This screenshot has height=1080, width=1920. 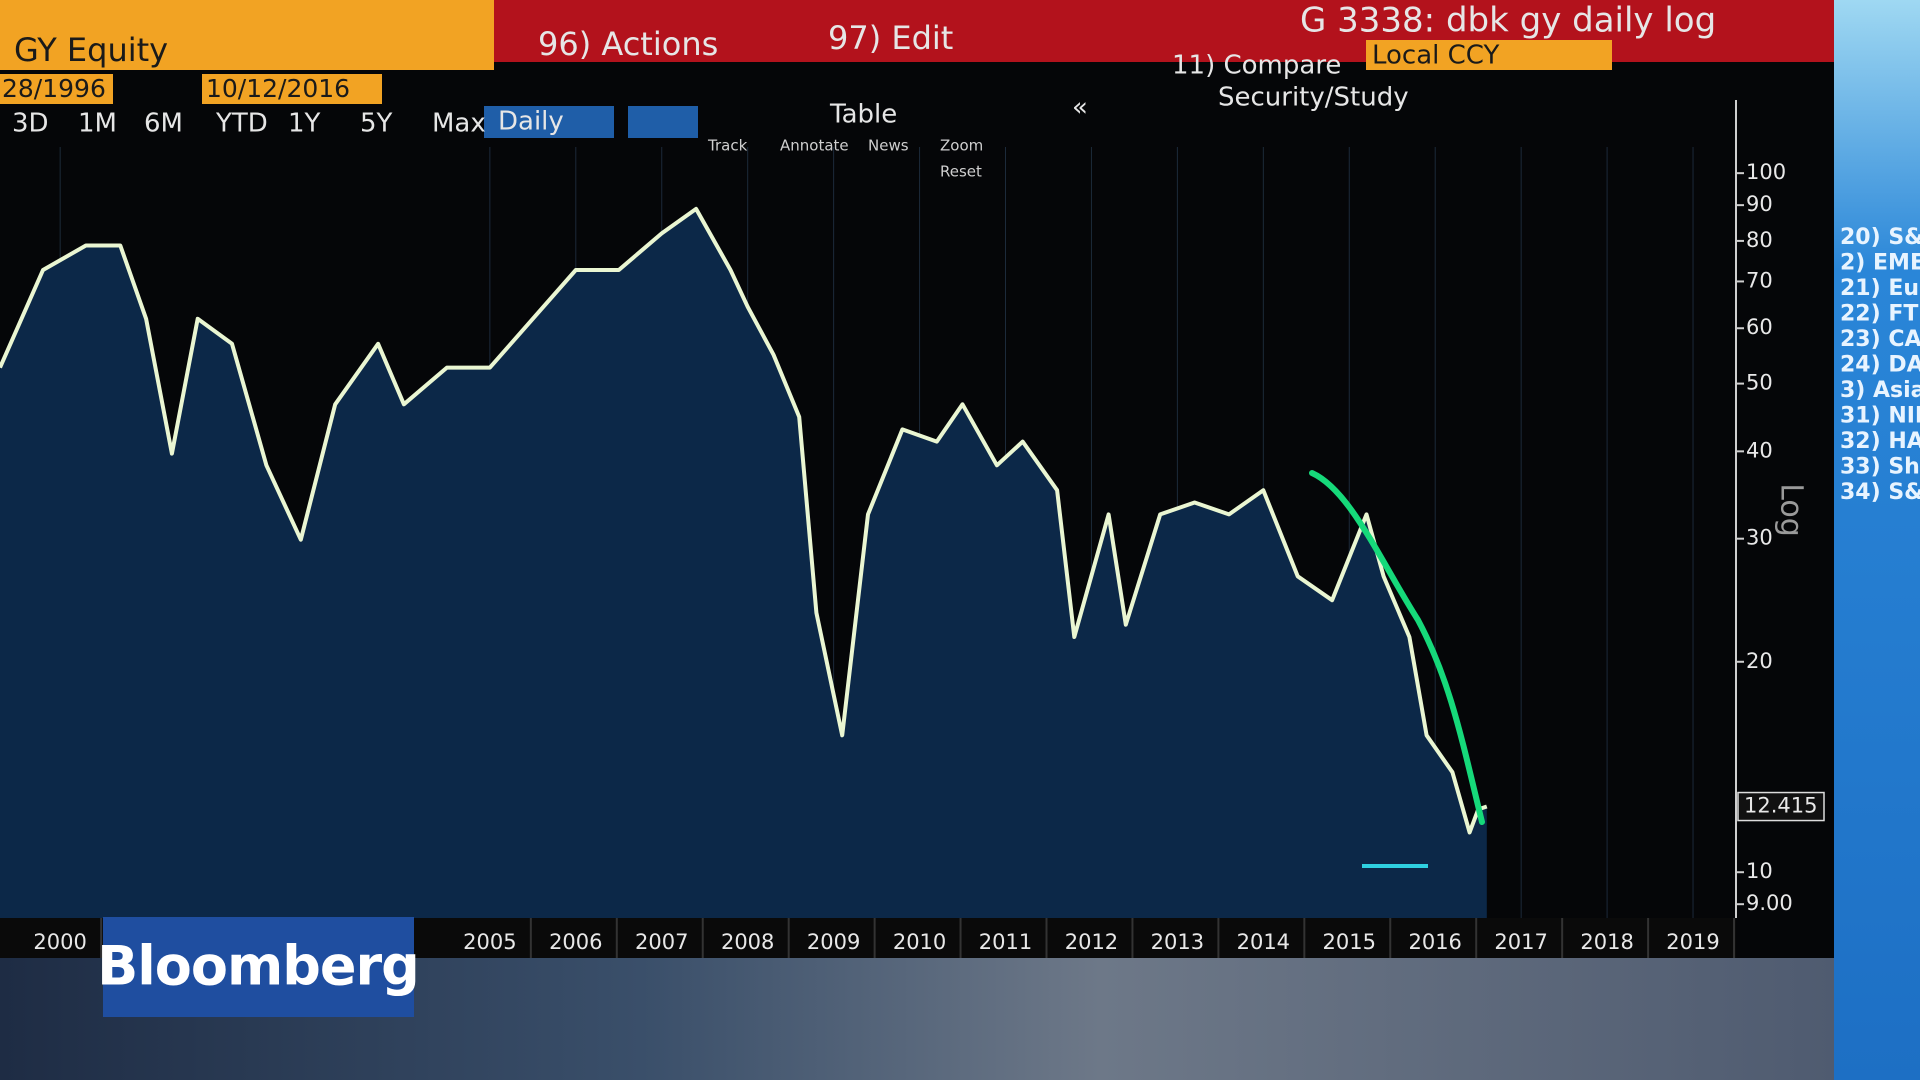 I want to click on x-tick-label: 2011, so click(x=1005, y=942).